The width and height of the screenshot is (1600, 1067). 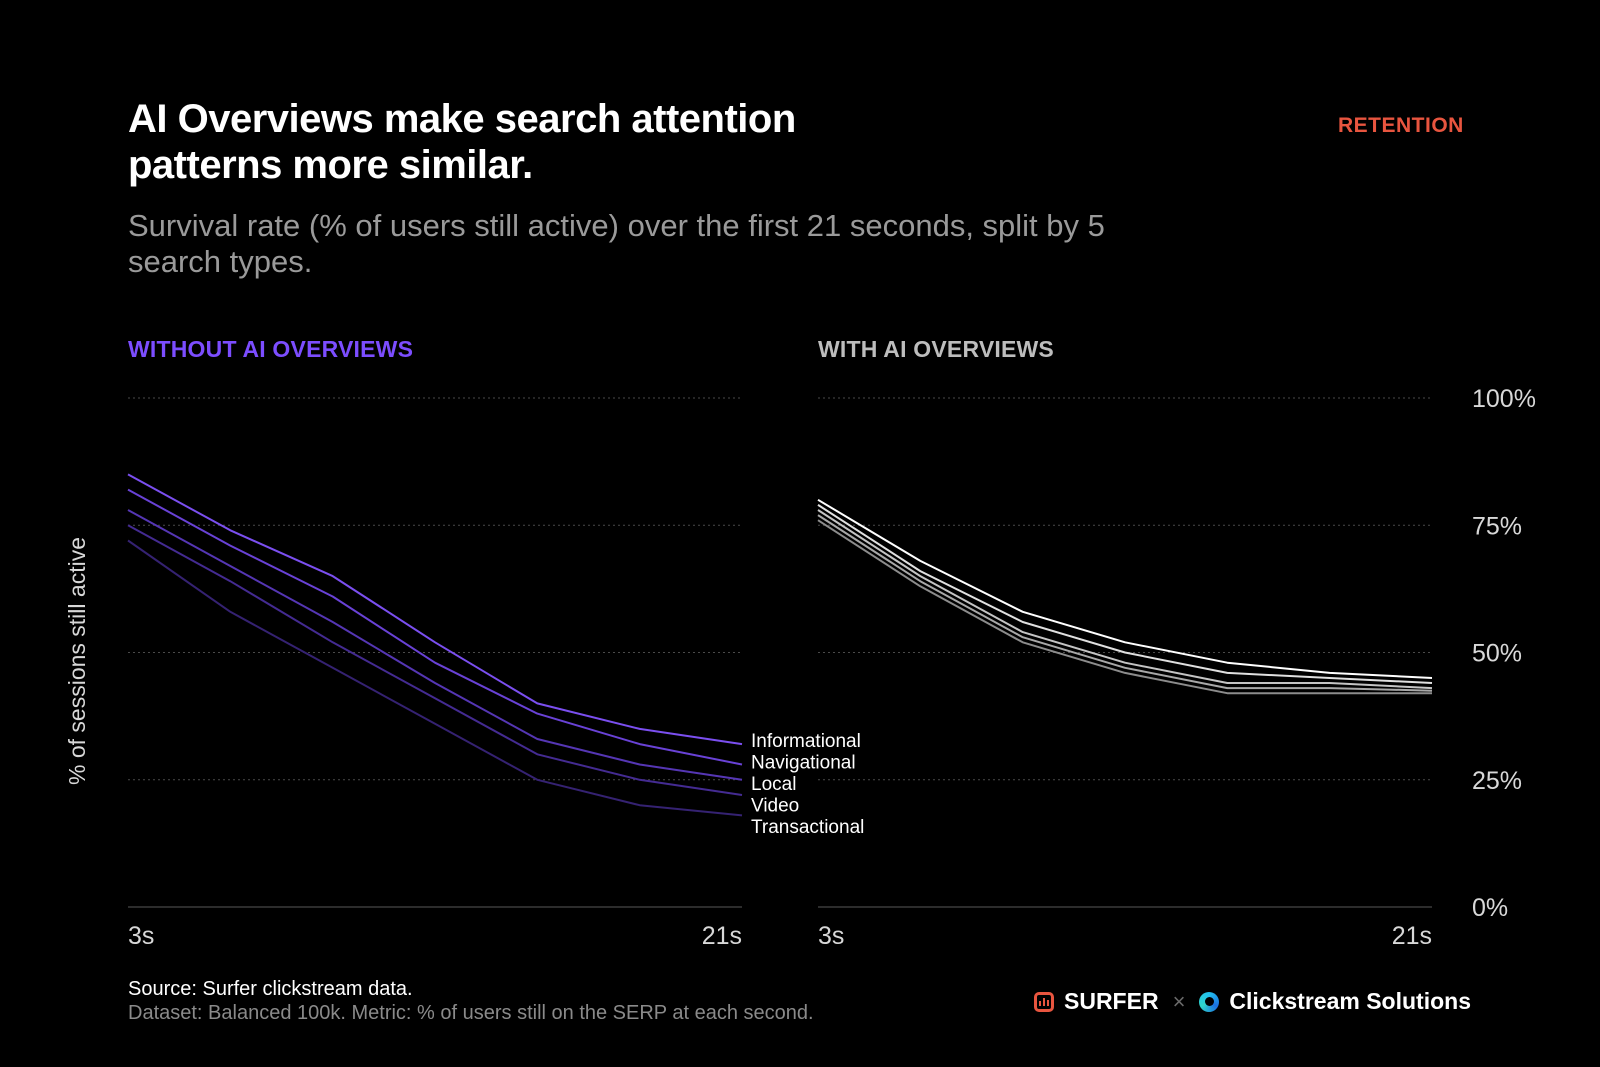 I want to click on series-label-video: Video, so click(x=775, y=806).